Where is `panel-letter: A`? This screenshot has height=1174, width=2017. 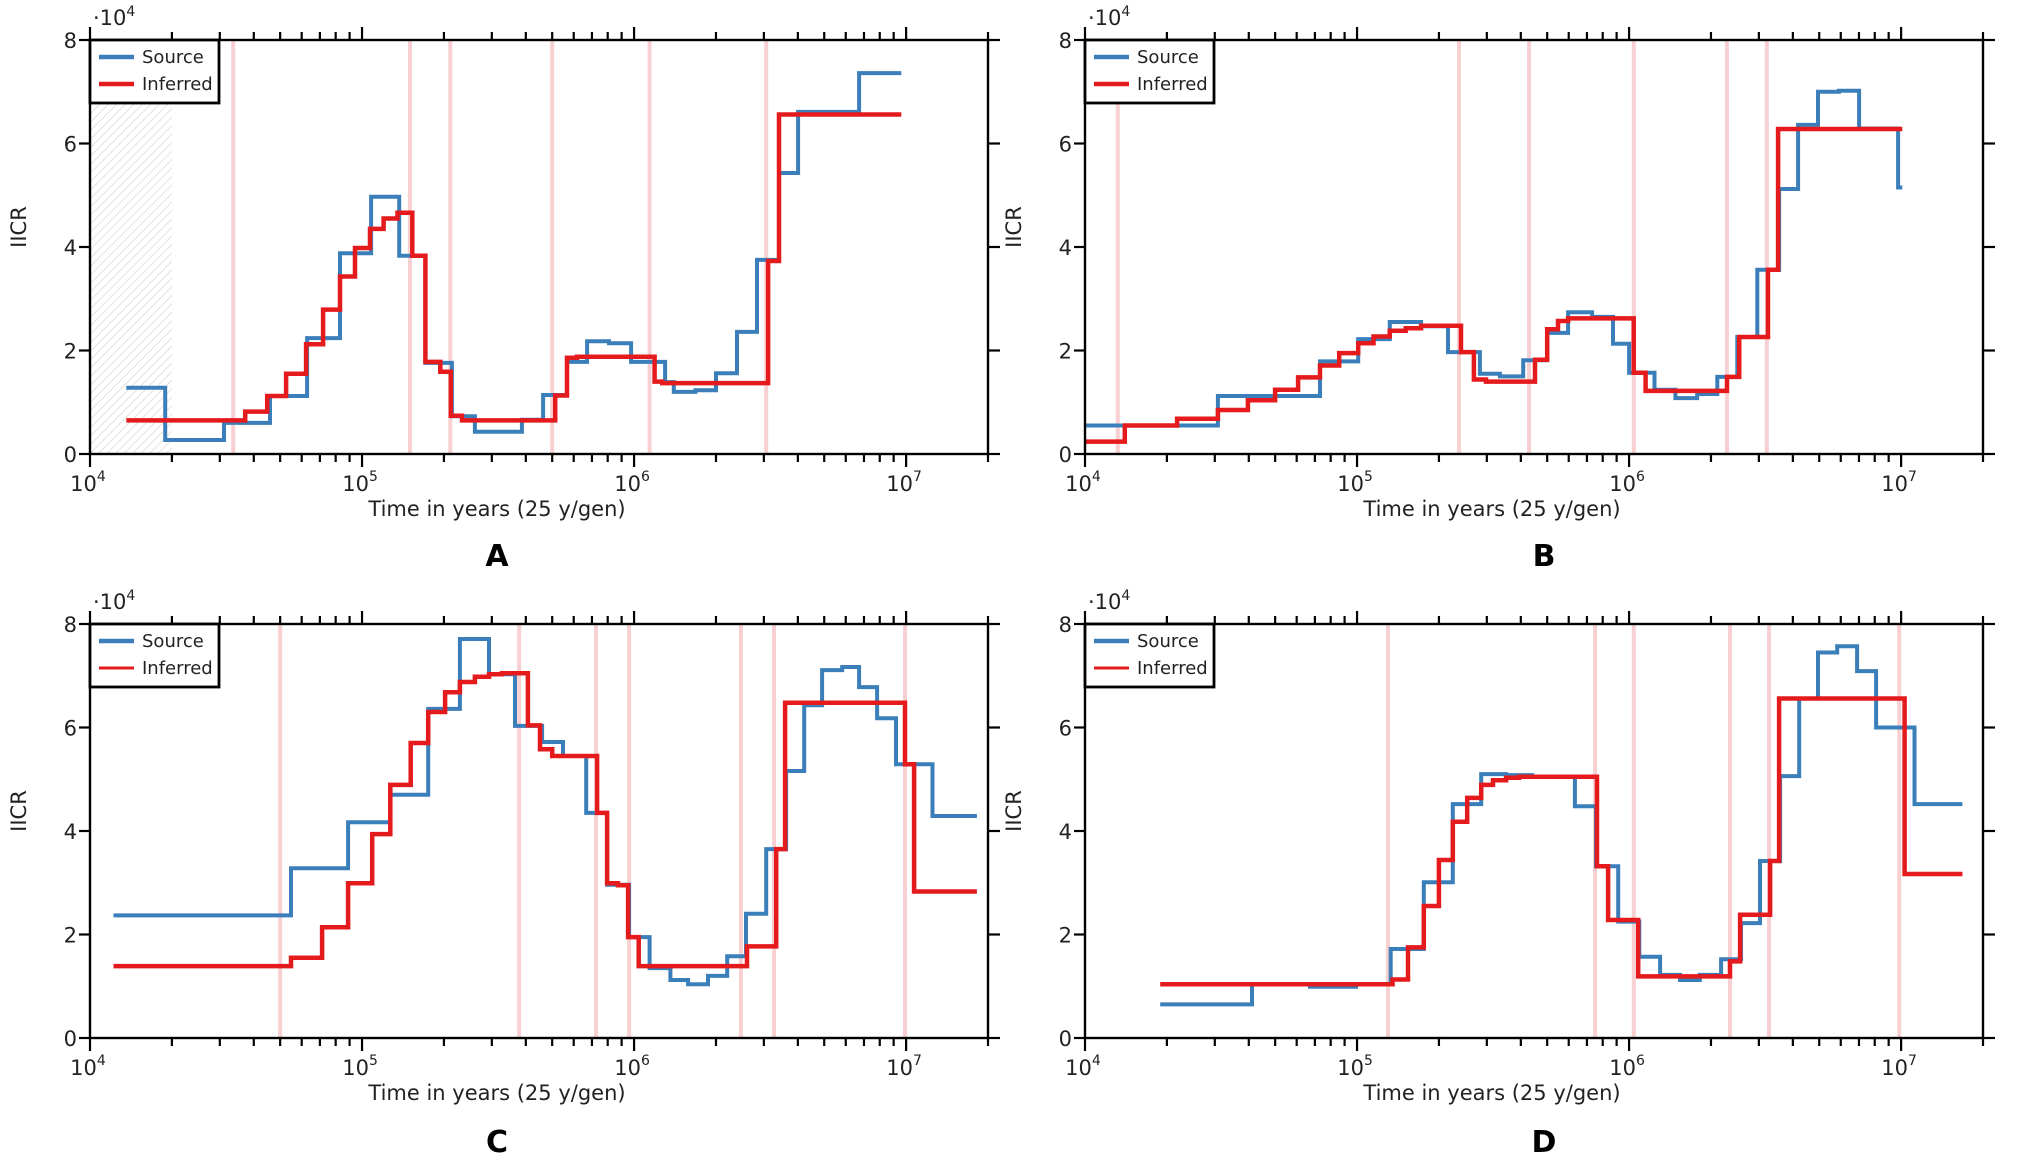 panel-letter: A is located at coordinates (497, 556).